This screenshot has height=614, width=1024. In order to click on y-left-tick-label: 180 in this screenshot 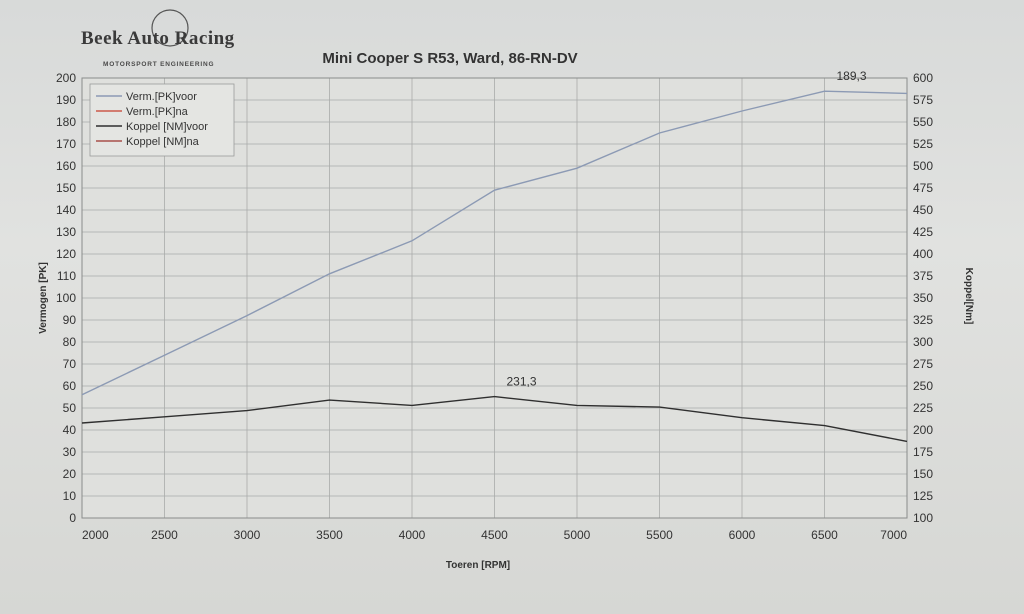, I will do `click(66, 122)`.